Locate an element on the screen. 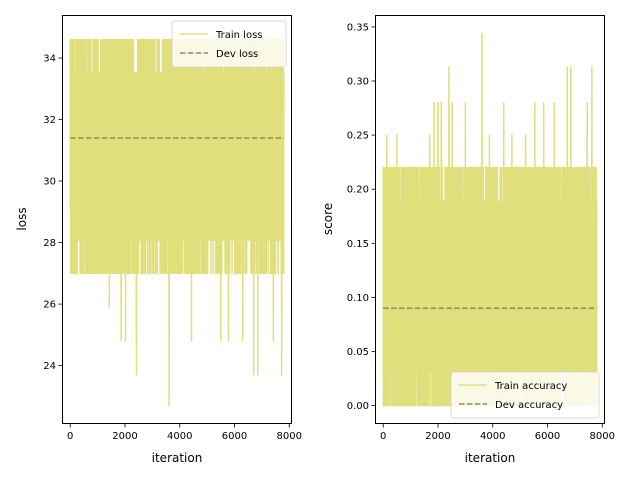 This screenshot has height=480, width=640. loss-legend: Train loss Dev loss is located at coordinates (229, 44).